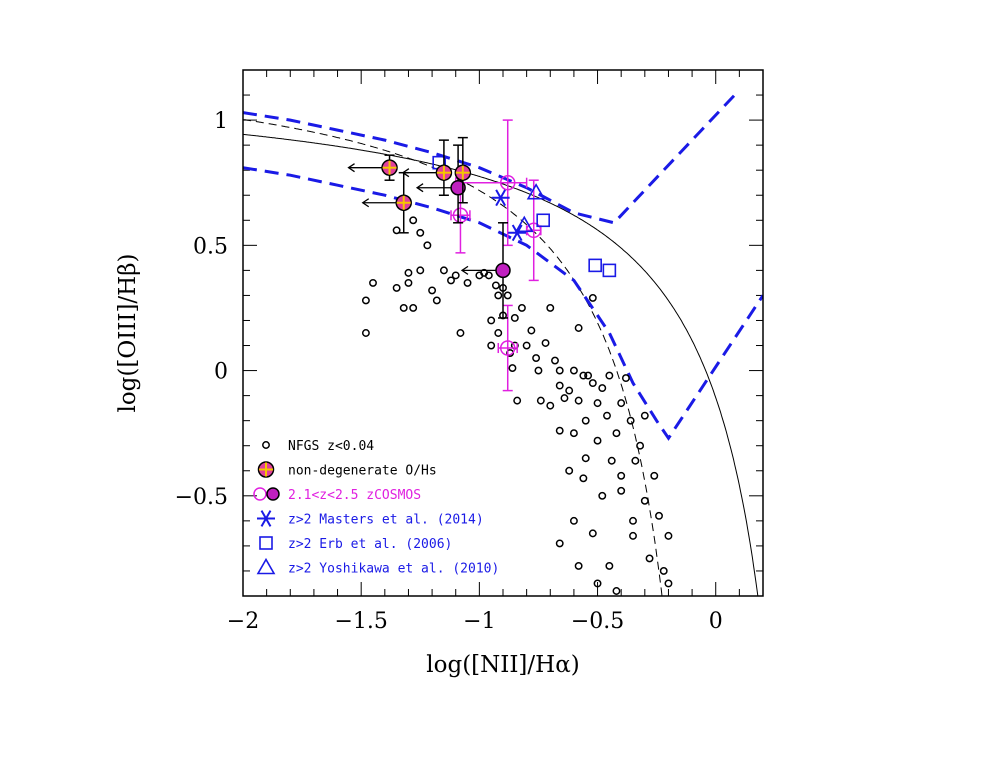  Describe the element at coordinates (201, 497) in the screenshot. I see `y-tick-label: −0.5` at that location.